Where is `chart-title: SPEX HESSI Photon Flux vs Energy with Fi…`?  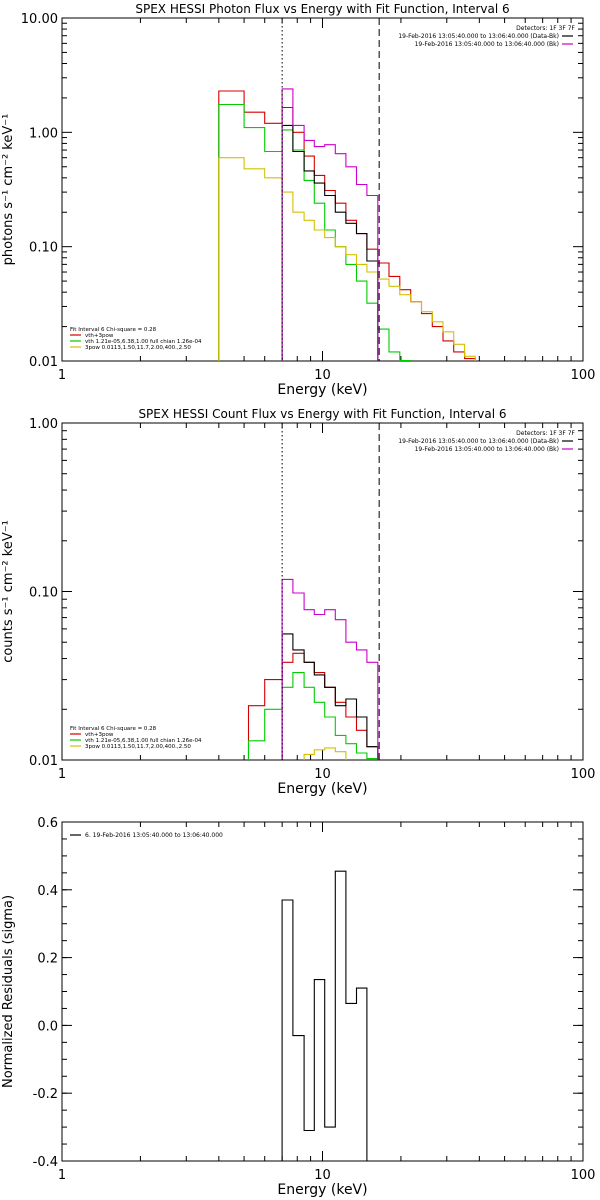 chart-title: SPEX HESSI Photon Flux vs Energy with Fi… is located at coordinates (322, 9).